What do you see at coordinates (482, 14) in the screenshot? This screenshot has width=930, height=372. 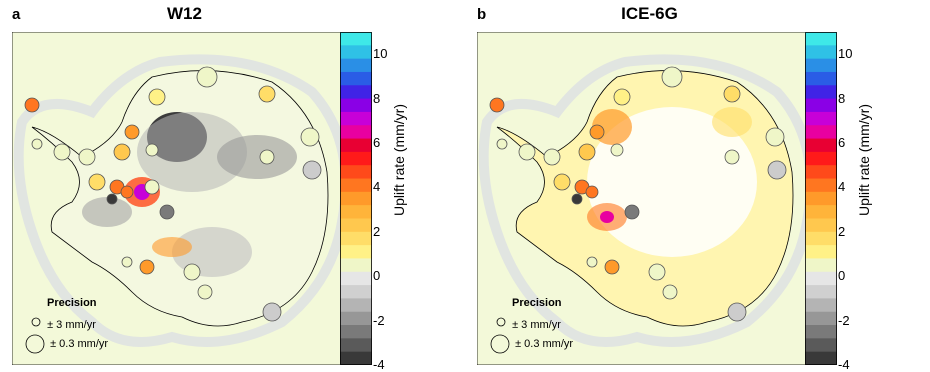 I see `panel-letter: b` at bounding box center [482, 14].